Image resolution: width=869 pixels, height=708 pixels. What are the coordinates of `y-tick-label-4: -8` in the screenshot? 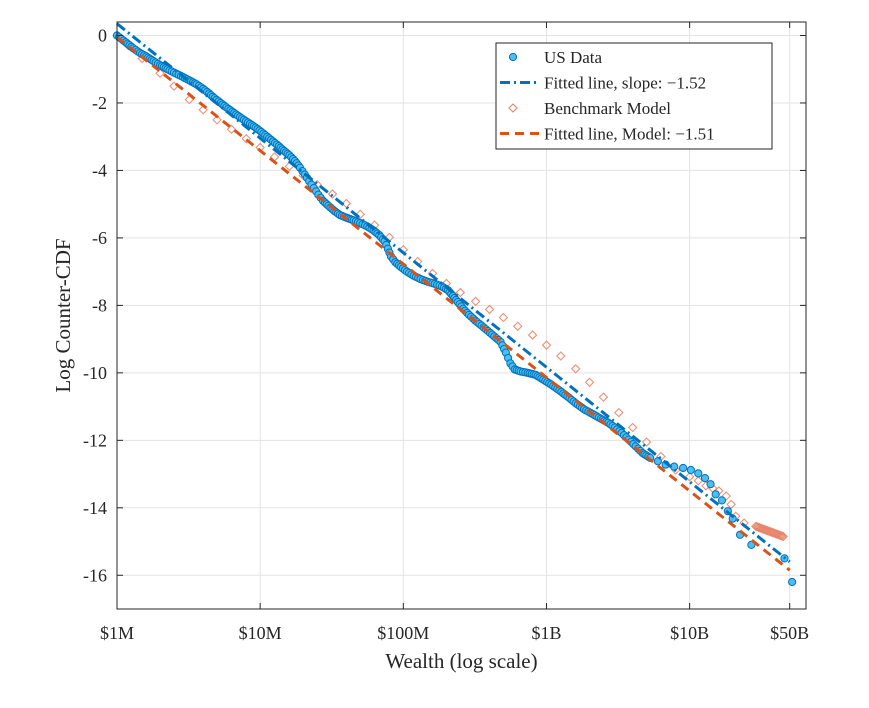 It's located at (99, 305).